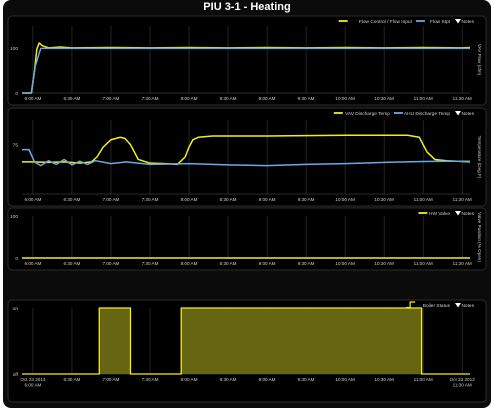 The image size is (494, 410). What do you see at coordinates (16, 145) in the screenshot?
I see `y-tick-label: 75` at bounding box center [16, 145].